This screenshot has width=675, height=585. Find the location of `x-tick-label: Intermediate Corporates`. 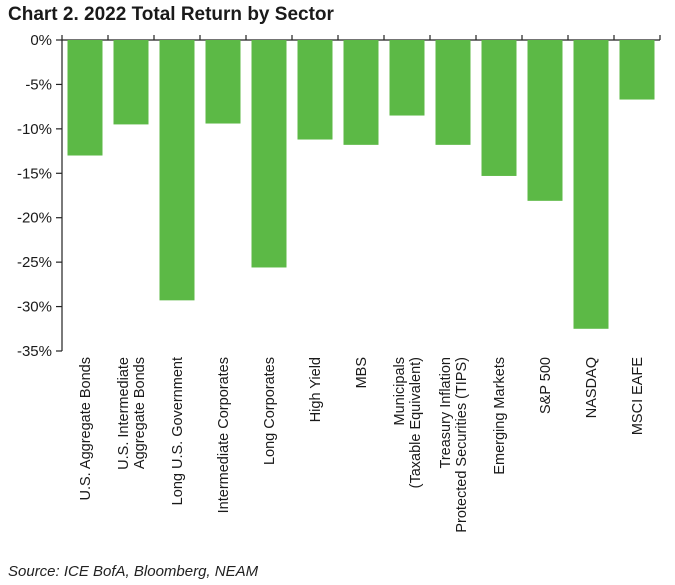

x-tick-label: Intermediate Corporates is located at coordinates (224, 435).